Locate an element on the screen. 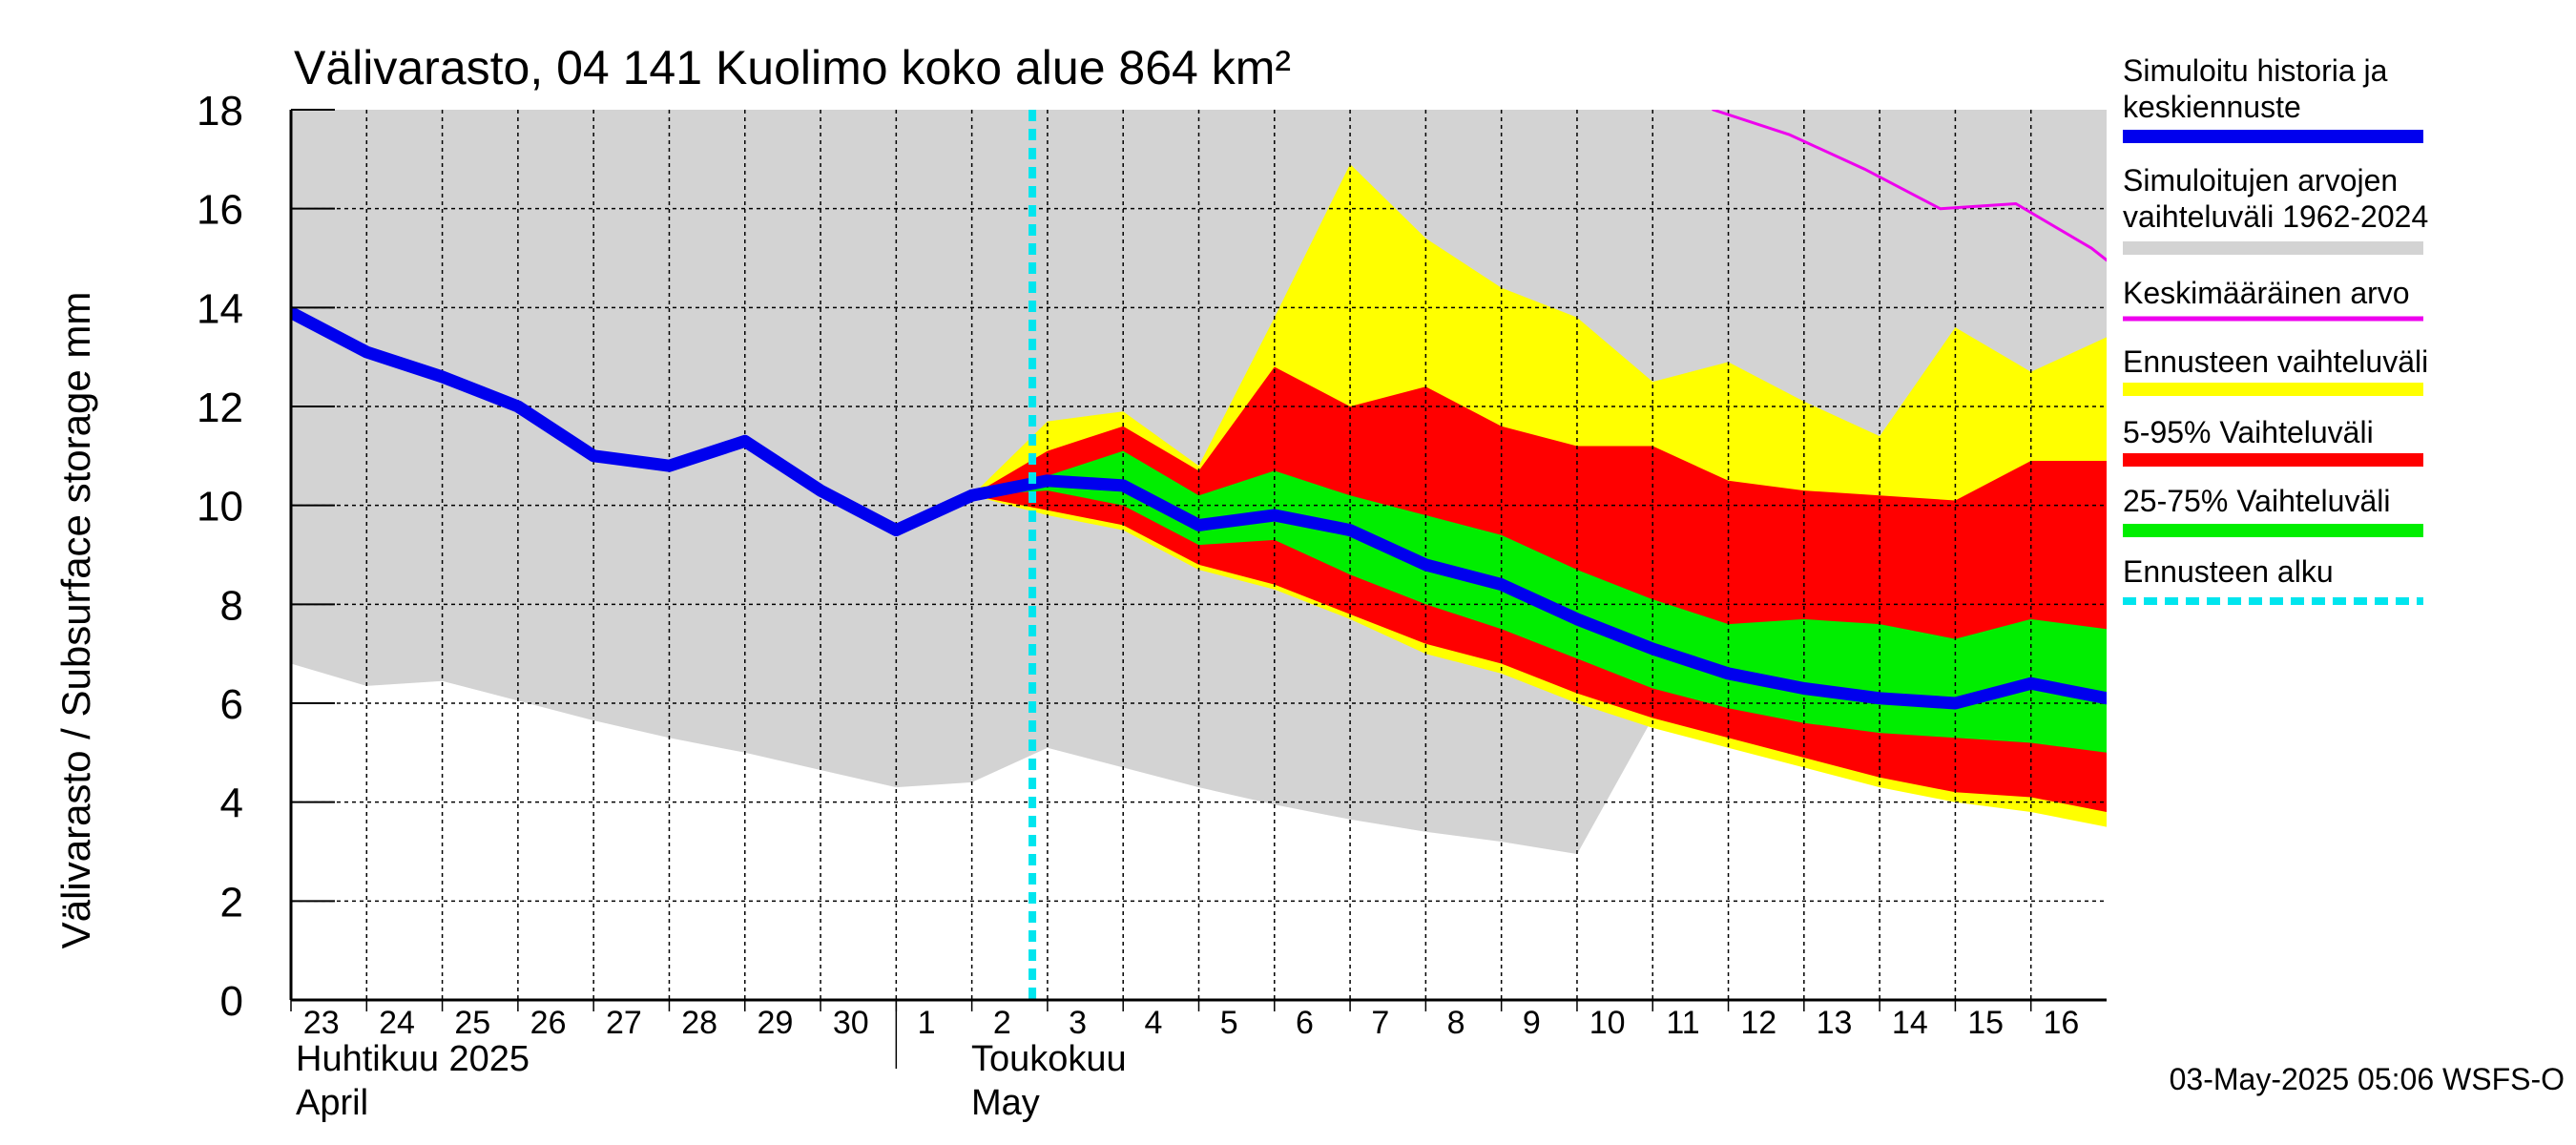  x-tick-label: 8 is located at coordinates (1456, 1023).